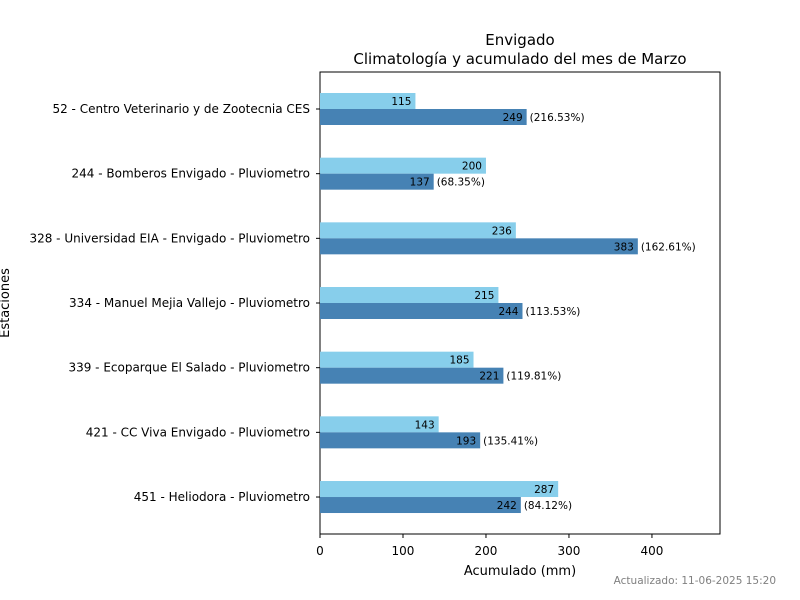 The height and width of the screenshot is (600, 800). What do you see at coordinates (486, 551) in the screenshot?
I see `x-tick-label: 200` at bounding box center [486, 551].